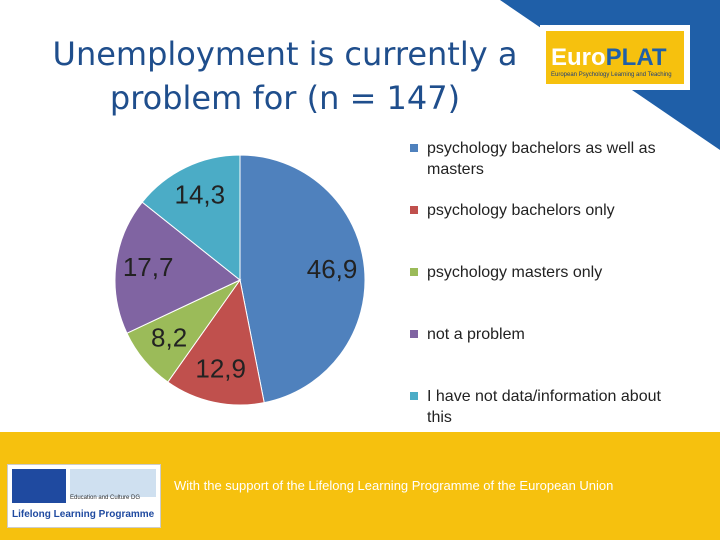 Image resolution: width=720 pixels, height=540 pixels. What do you see at coordinates (105, 498) in the screenshot?
I see `dg-text: Education and Culture DG` at bounding box center [105, 498].